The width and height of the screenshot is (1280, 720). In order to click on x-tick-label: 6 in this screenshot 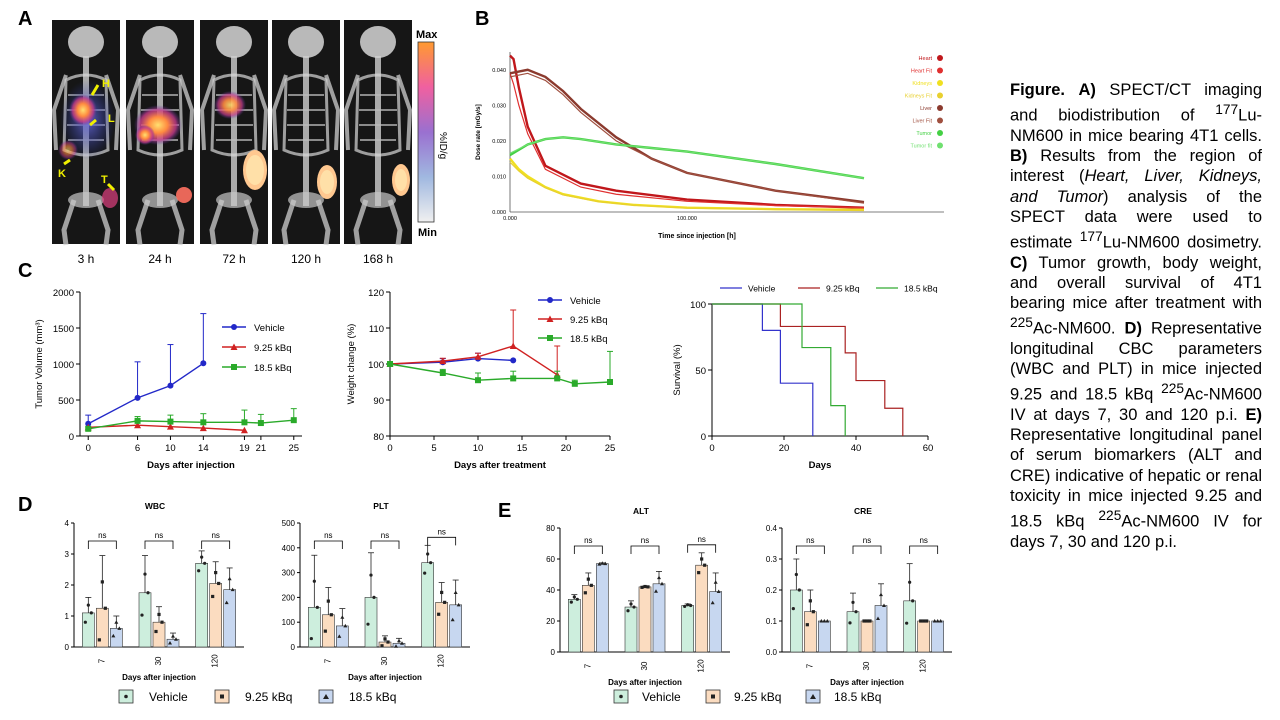, I will do `click(137, 448)`.